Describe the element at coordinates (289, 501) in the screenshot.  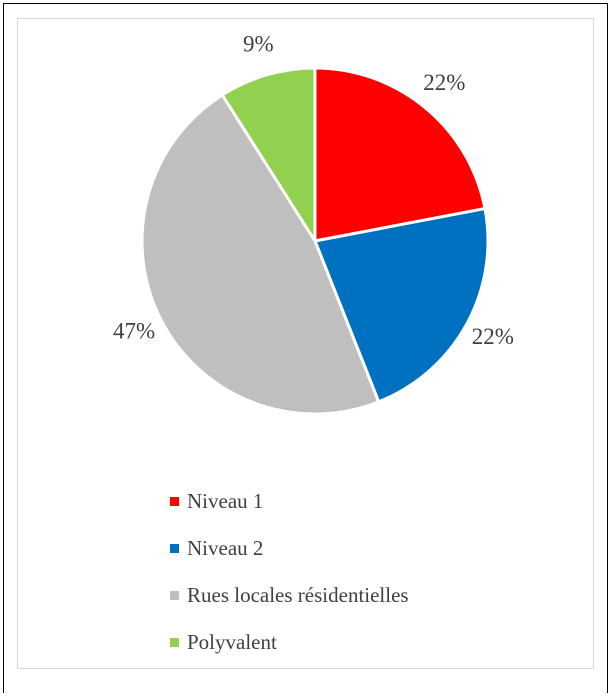
I see `legend-item-niveau-1: Niveau 1` at that location.